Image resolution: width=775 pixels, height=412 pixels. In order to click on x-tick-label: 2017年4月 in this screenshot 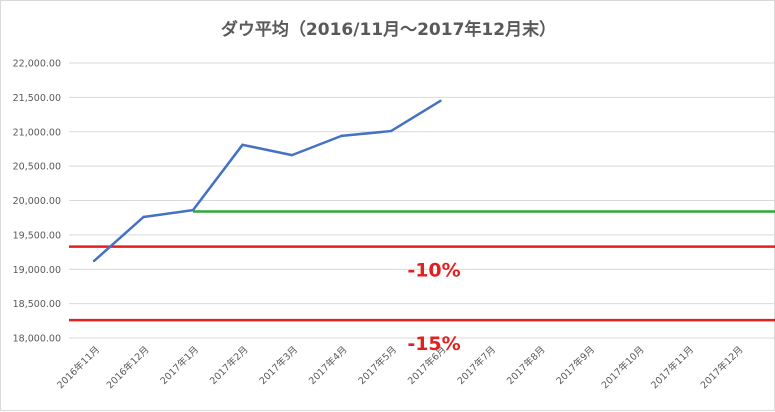, I will do `click(327, 365)`.